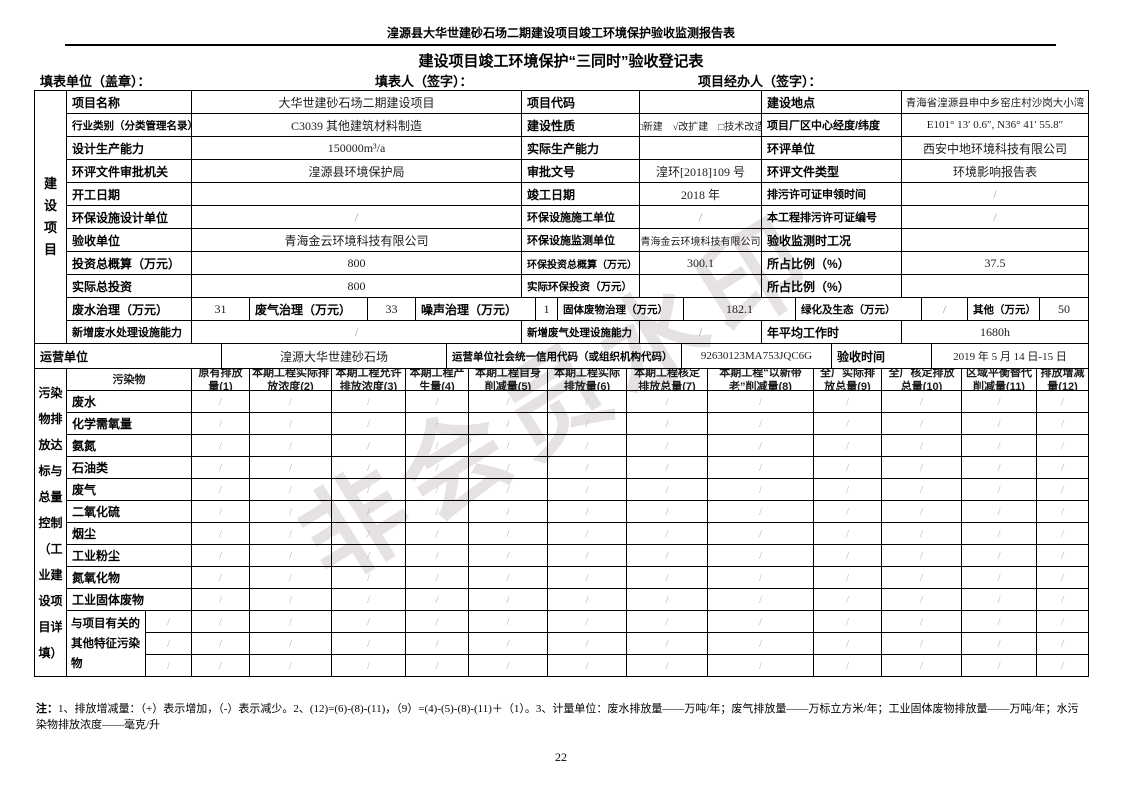 This screenshot has height=793, width=1122. What do you see at coordinates (577, 285) in the screenshot?
I see `info-row: 实际总投资 800 实际环保投资（万元） 所占比例（%）` at bounding box center [577, 285].